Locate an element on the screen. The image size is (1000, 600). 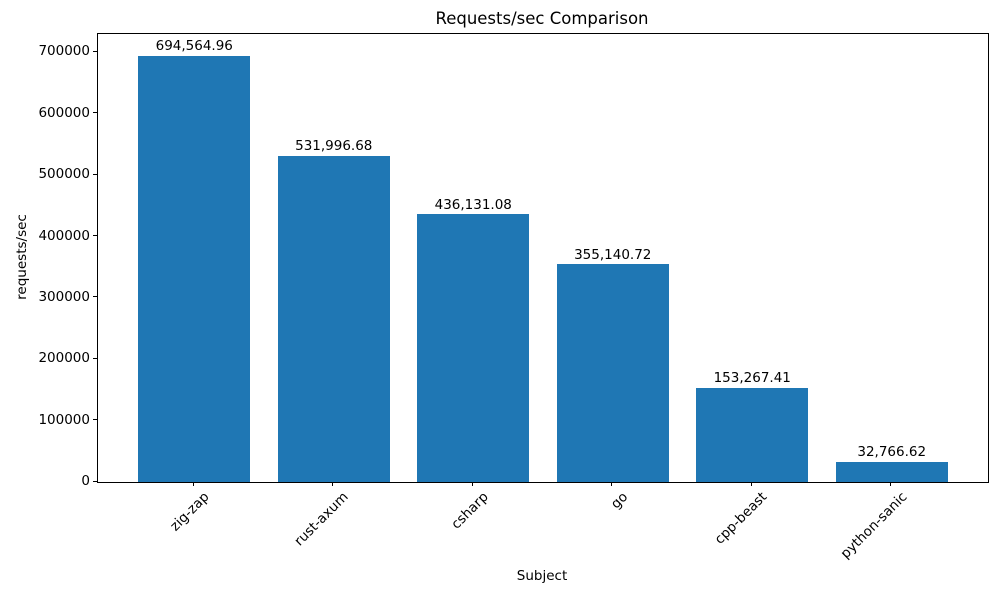
y-tick-label: 200000 is located at coordinates (64, 358).